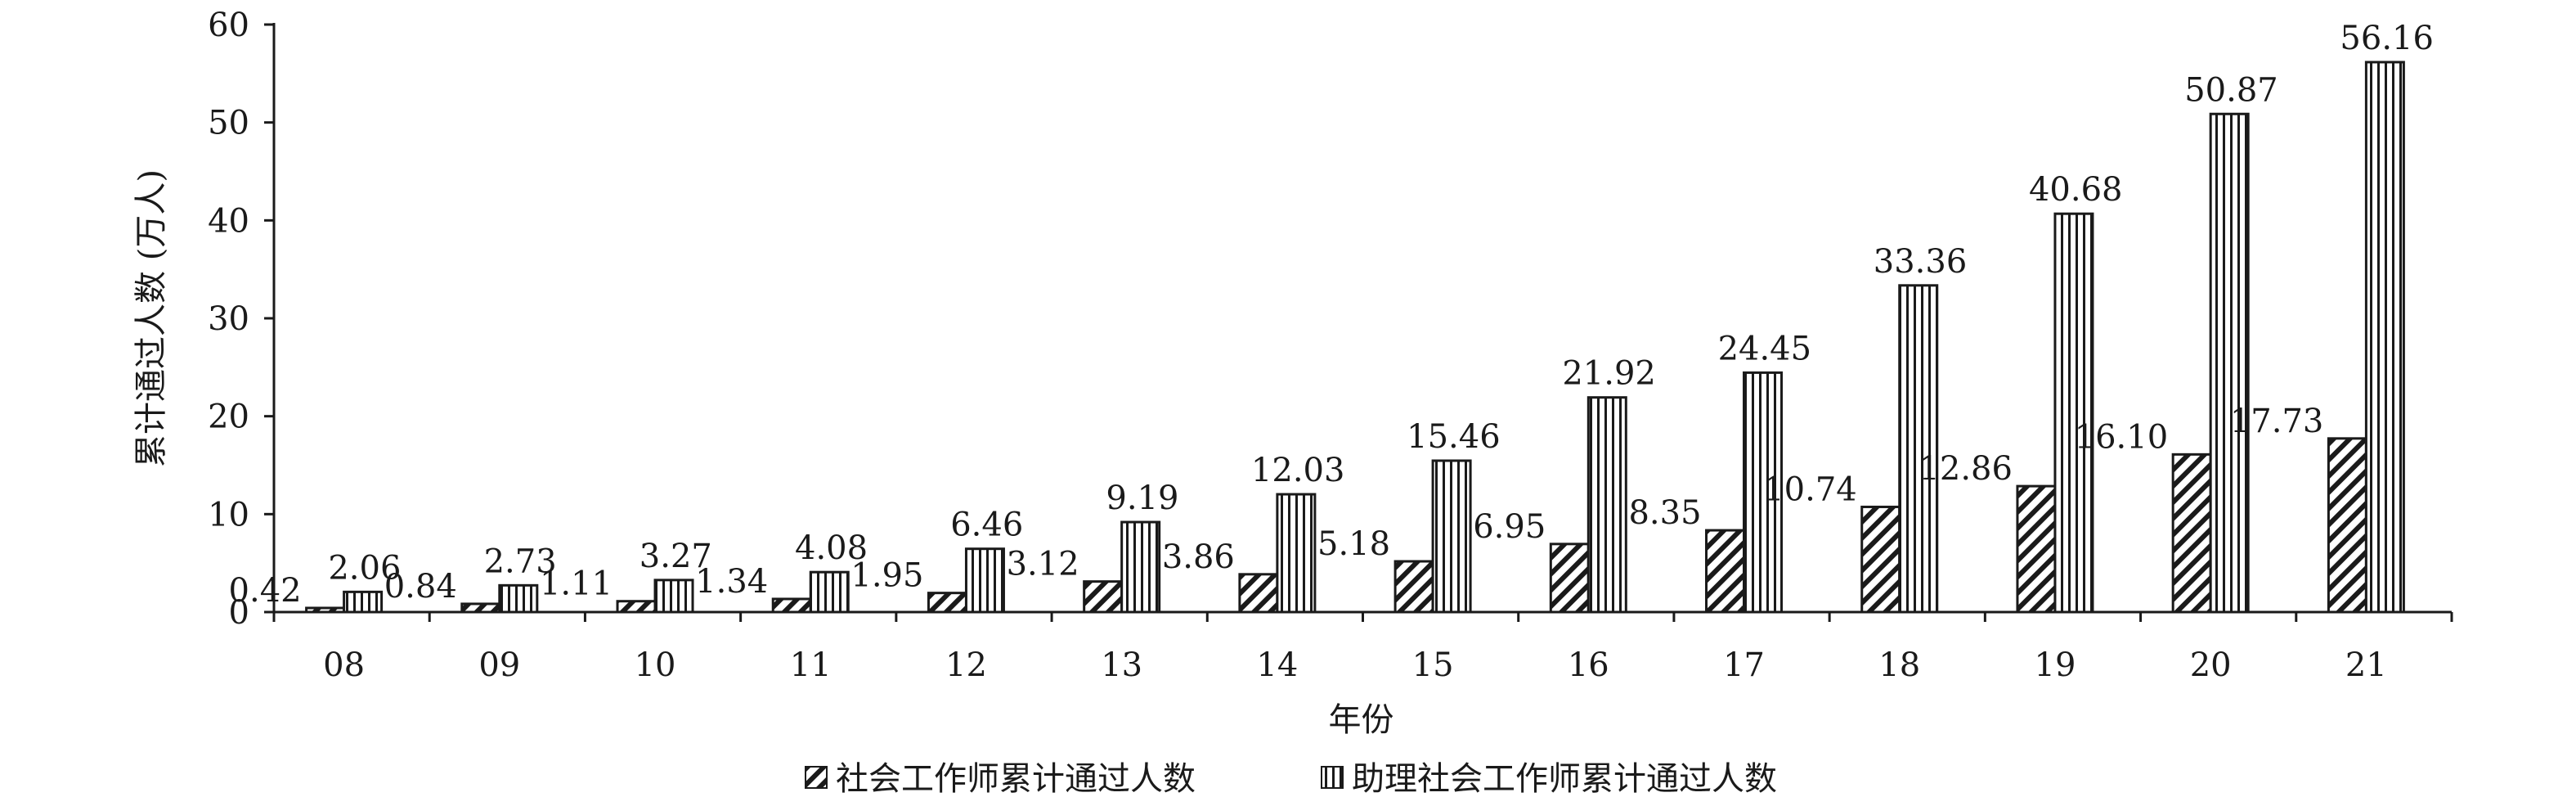  I want to click on data-label-series-1: 5.18, so click(1354, 544).